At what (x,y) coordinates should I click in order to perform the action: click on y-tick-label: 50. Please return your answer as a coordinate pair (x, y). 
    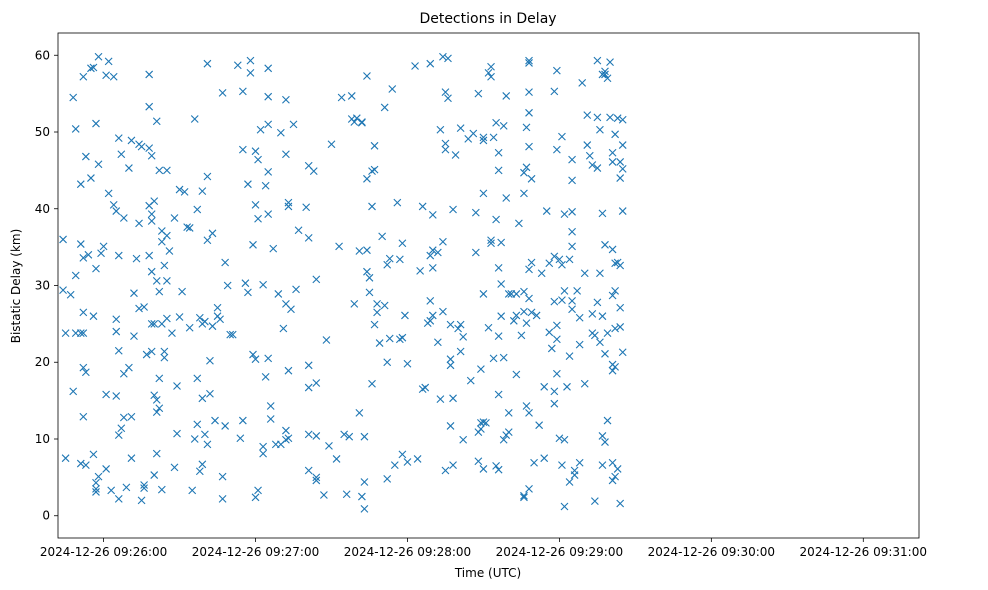
    Looking at the image, I should click on (42, 132).